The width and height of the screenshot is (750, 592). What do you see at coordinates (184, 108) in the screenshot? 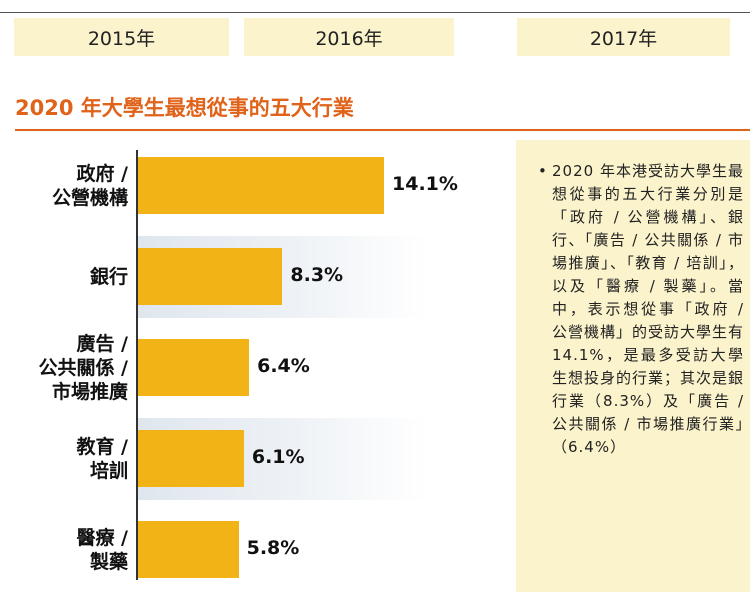
I see `chart-title: 2020 年大學生最想從事的五大行業` at bounding box center [184, 108].